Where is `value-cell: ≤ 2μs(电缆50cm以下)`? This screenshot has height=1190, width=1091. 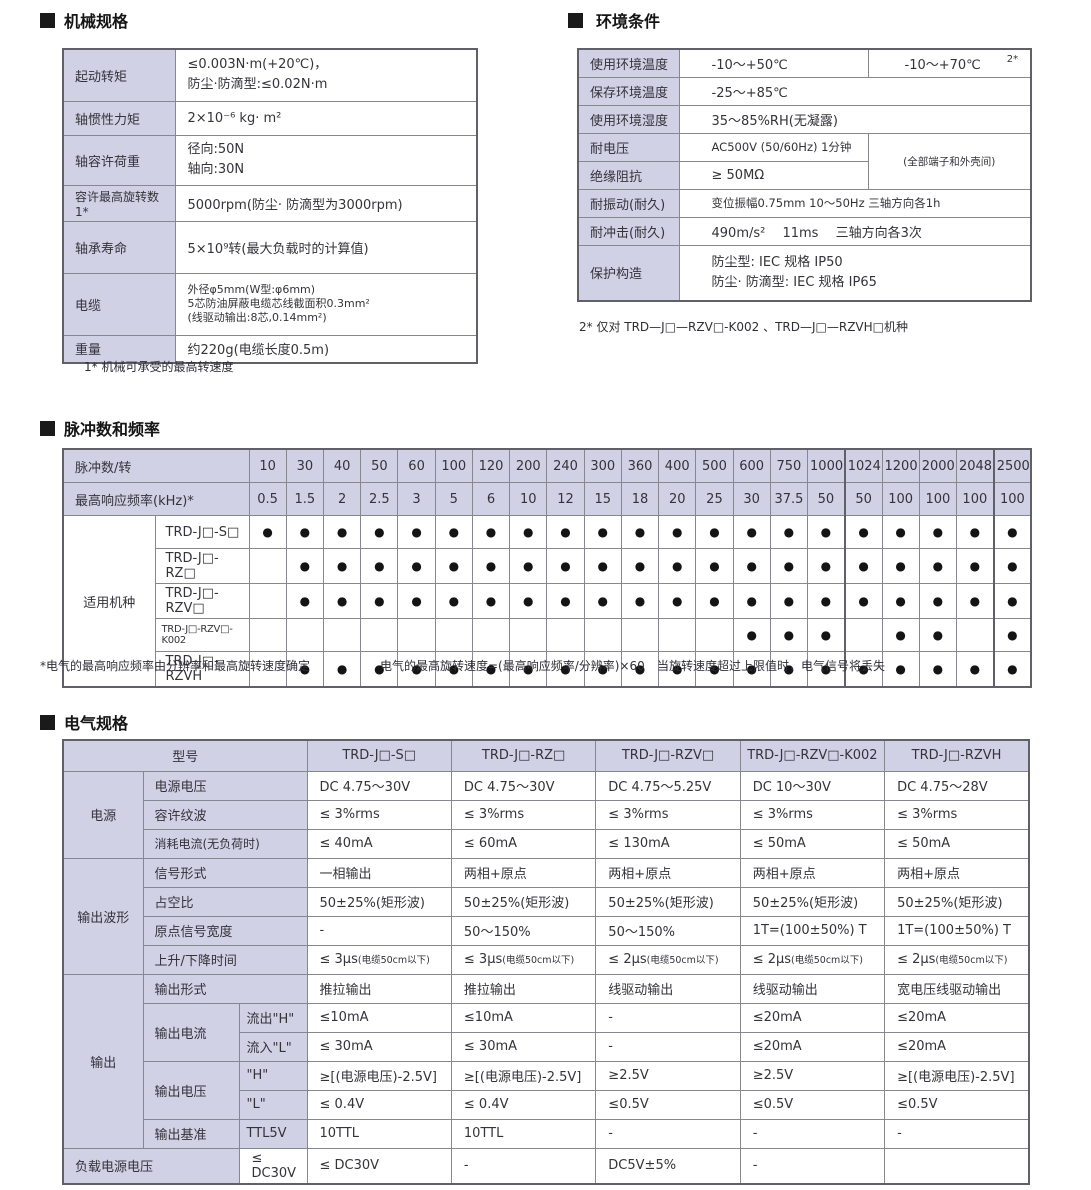 value-cell: ≤ 2μs(电缆50cm以下) is located at coordinates (812, 959).